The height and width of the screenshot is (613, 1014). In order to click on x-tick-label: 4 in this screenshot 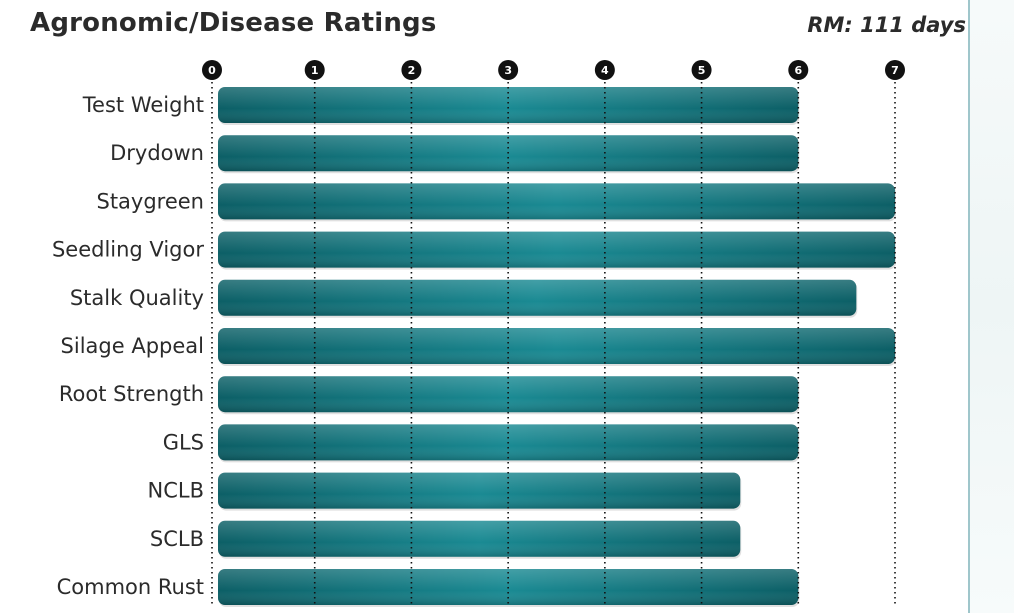, I will do `click(604, 70)`.